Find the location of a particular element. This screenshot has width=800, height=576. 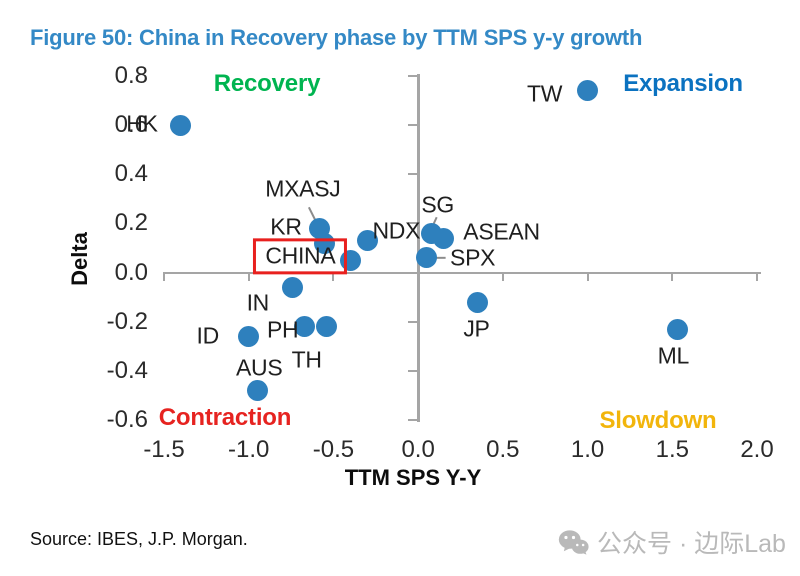

point-label-aus: AUS is located at coordinates (259, 366).